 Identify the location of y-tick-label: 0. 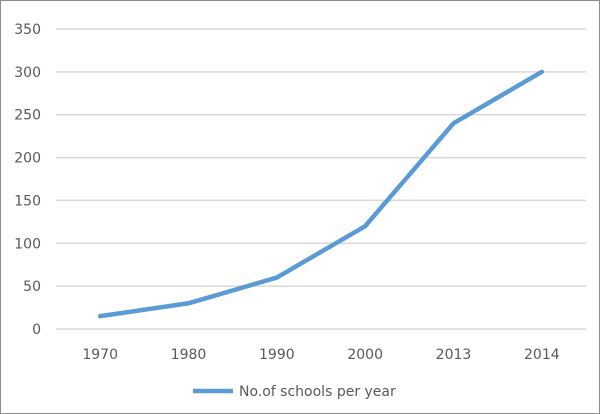
(36, 330).